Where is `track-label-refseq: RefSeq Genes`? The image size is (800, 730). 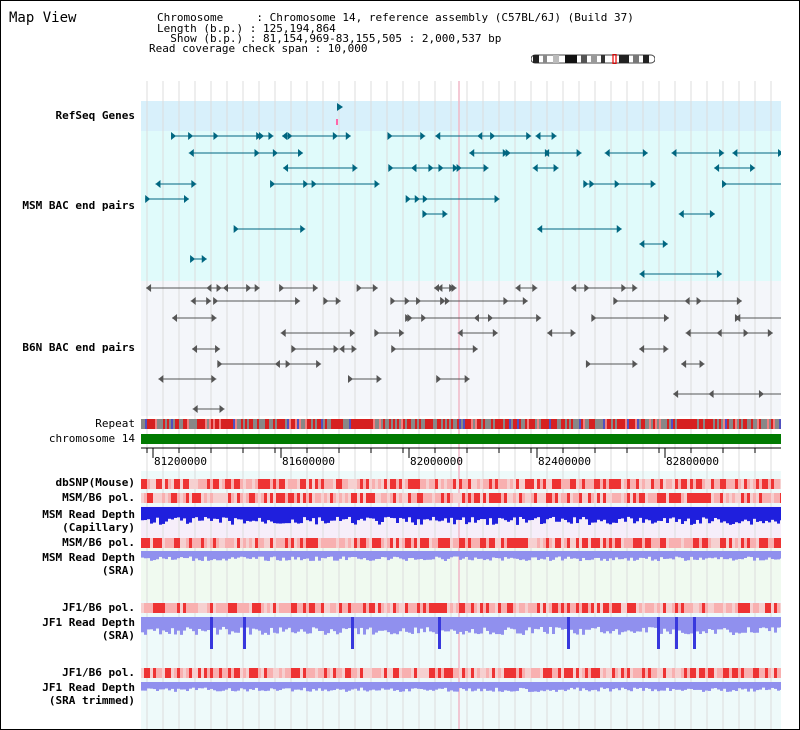 track-label-refseq: RefSeq Genes is located at coordinates (95, 115).